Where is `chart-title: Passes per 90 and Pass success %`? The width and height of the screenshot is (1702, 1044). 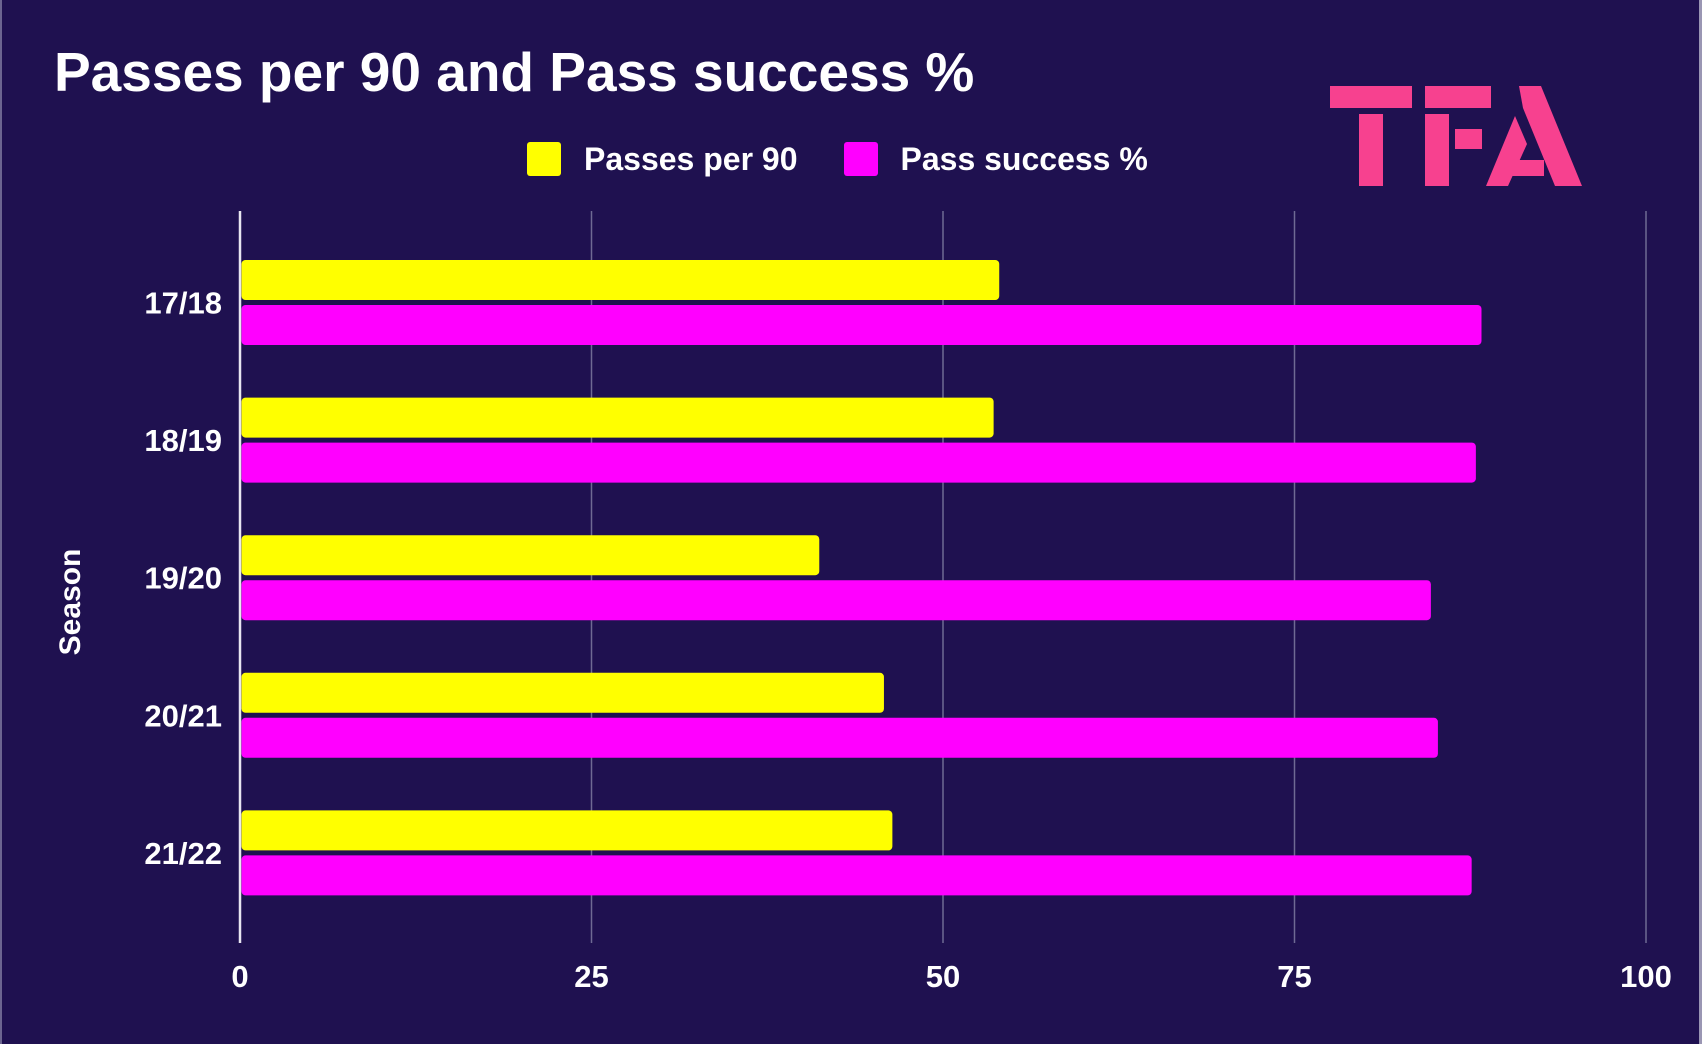
chart-title: Passes per 90 and Pass success % is located at coordinates (514, 72).